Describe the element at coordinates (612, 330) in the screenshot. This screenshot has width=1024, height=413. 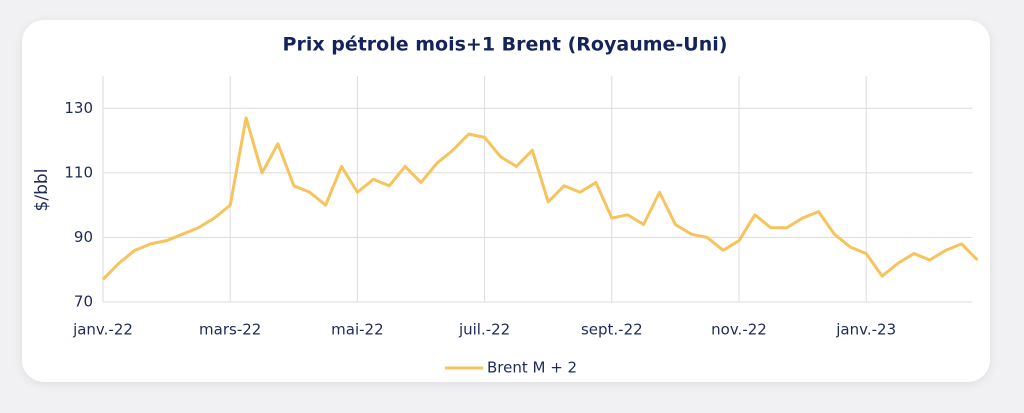
I see `x-tick-label: sept.-22` at that location.